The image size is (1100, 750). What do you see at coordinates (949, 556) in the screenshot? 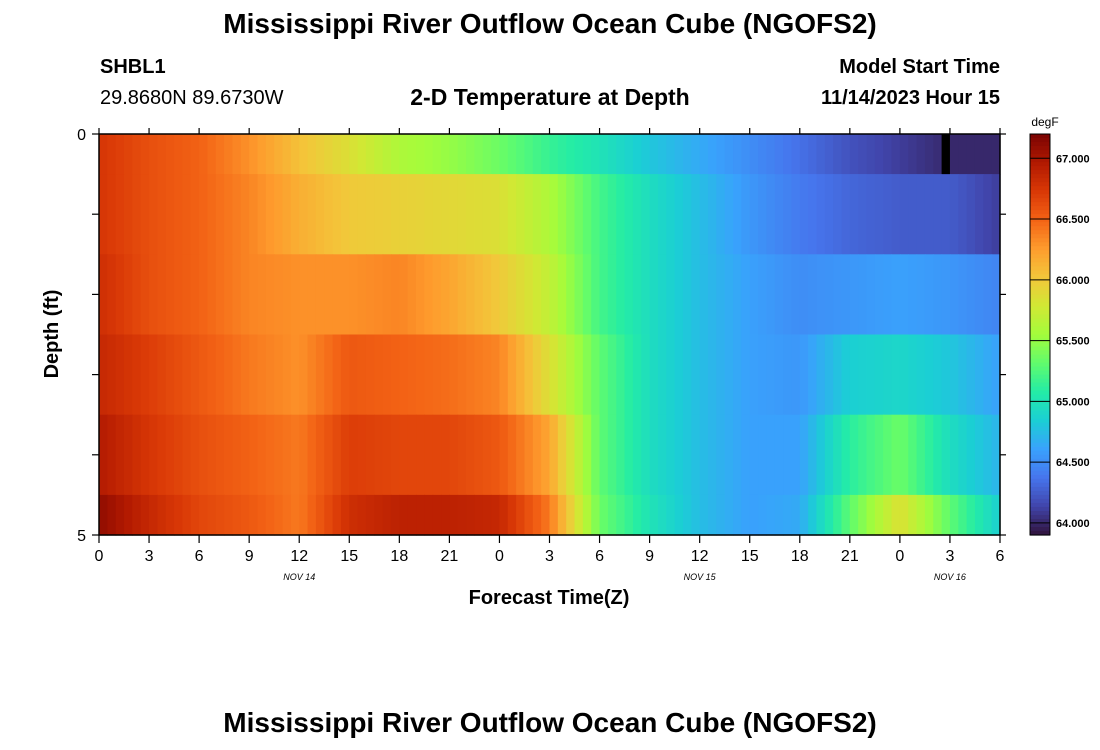
I see `x-tick-label: 3` at bounding box center [949, 556].